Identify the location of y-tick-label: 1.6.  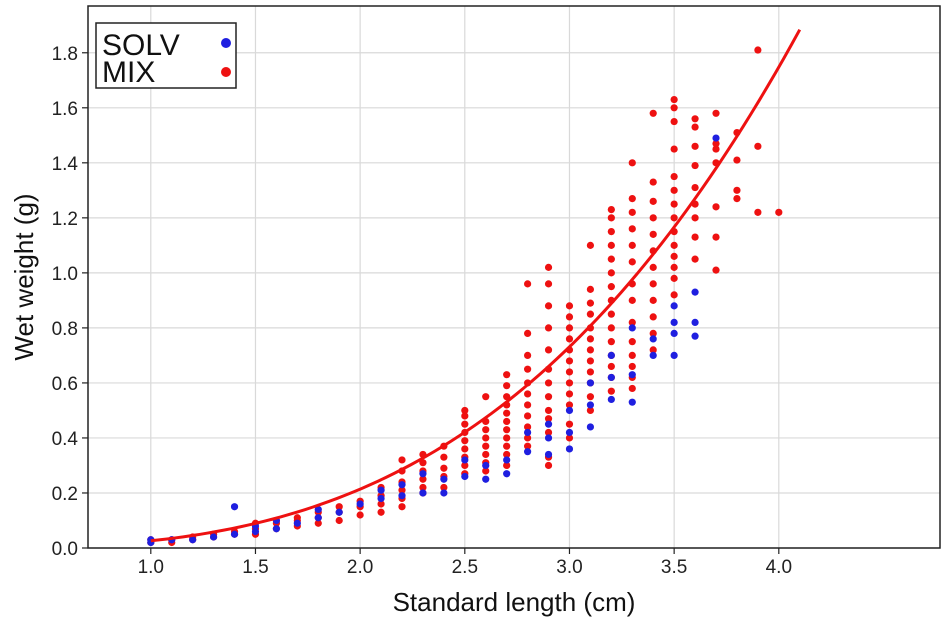
(65, 109).